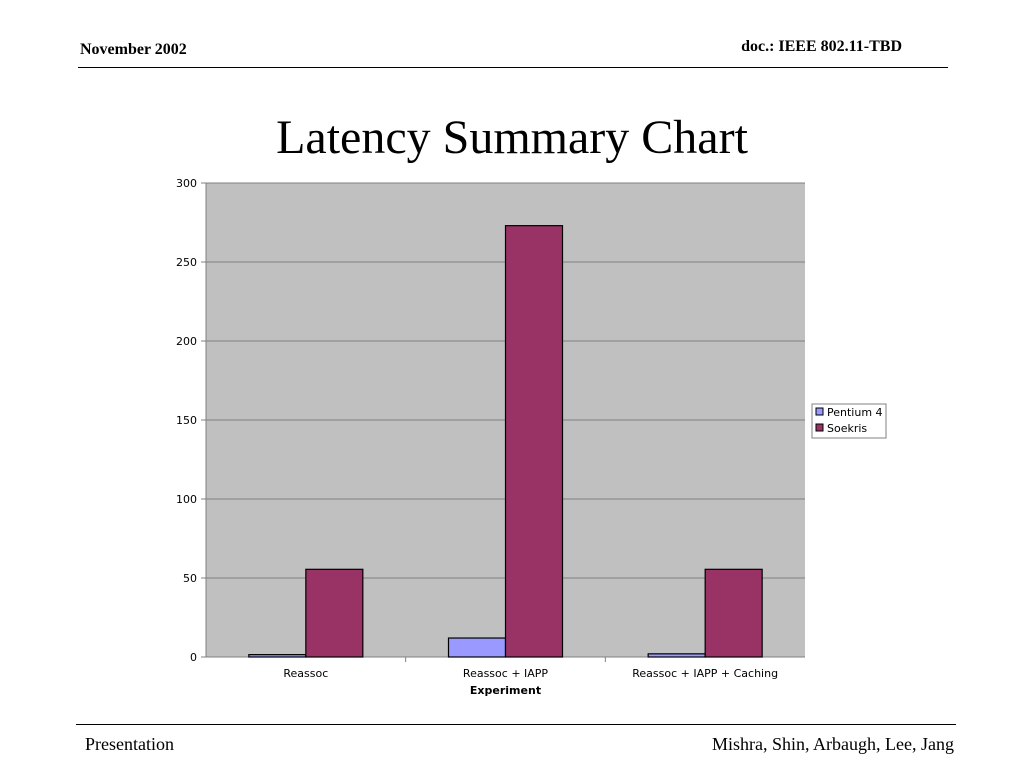 This screenshot has height=768, width=1024. What do you see at coordinates (855, 412) in the screenshot?
I see `legend-label: Pentium 4` at bounding box center [855, 412].